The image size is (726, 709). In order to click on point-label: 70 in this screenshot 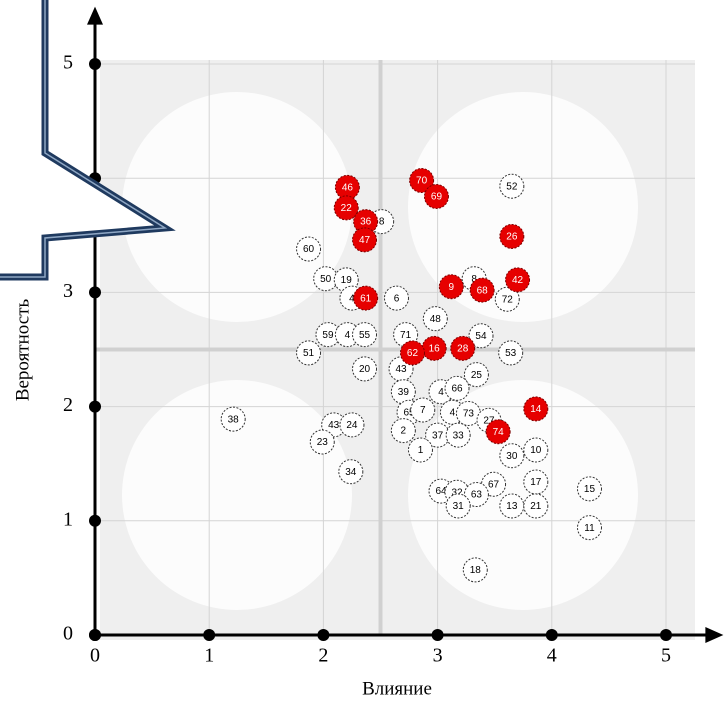, I will do `click(422, 181)`.